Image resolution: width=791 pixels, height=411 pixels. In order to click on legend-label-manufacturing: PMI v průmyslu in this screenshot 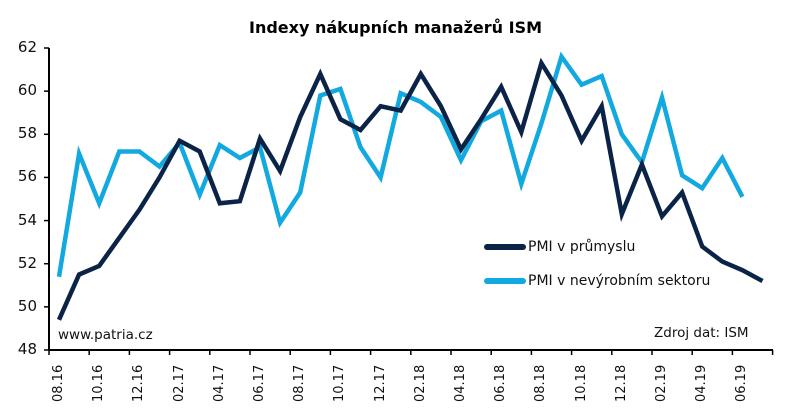, I will do `click(582, 247)`.